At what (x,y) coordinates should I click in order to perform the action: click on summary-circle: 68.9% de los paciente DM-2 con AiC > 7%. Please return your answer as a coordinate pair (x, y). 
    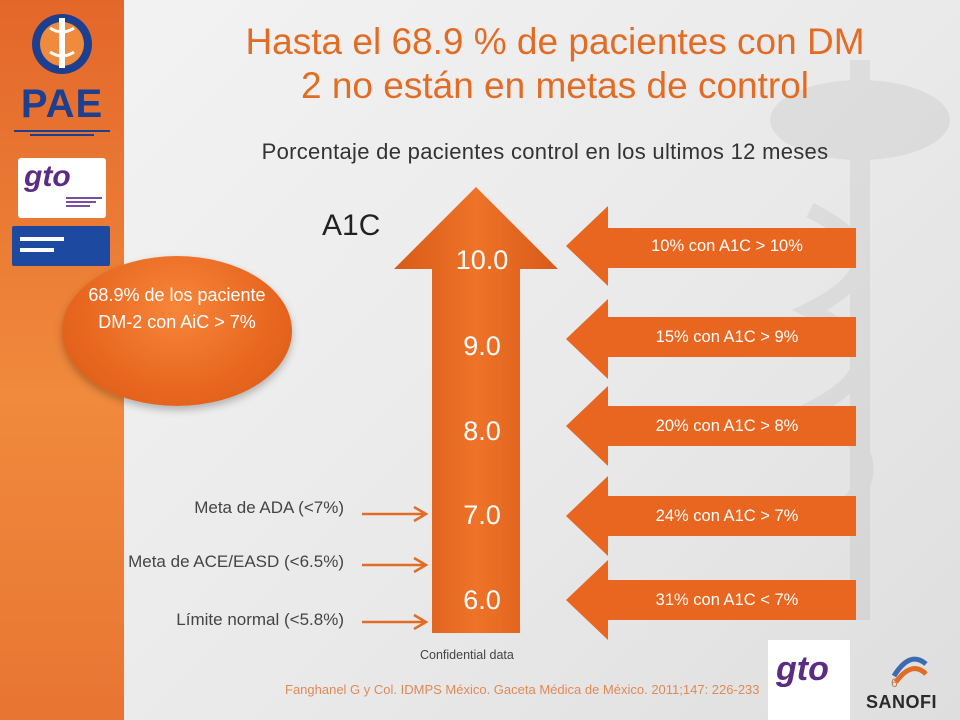
    Looking at the image, I should click on (177, 331).